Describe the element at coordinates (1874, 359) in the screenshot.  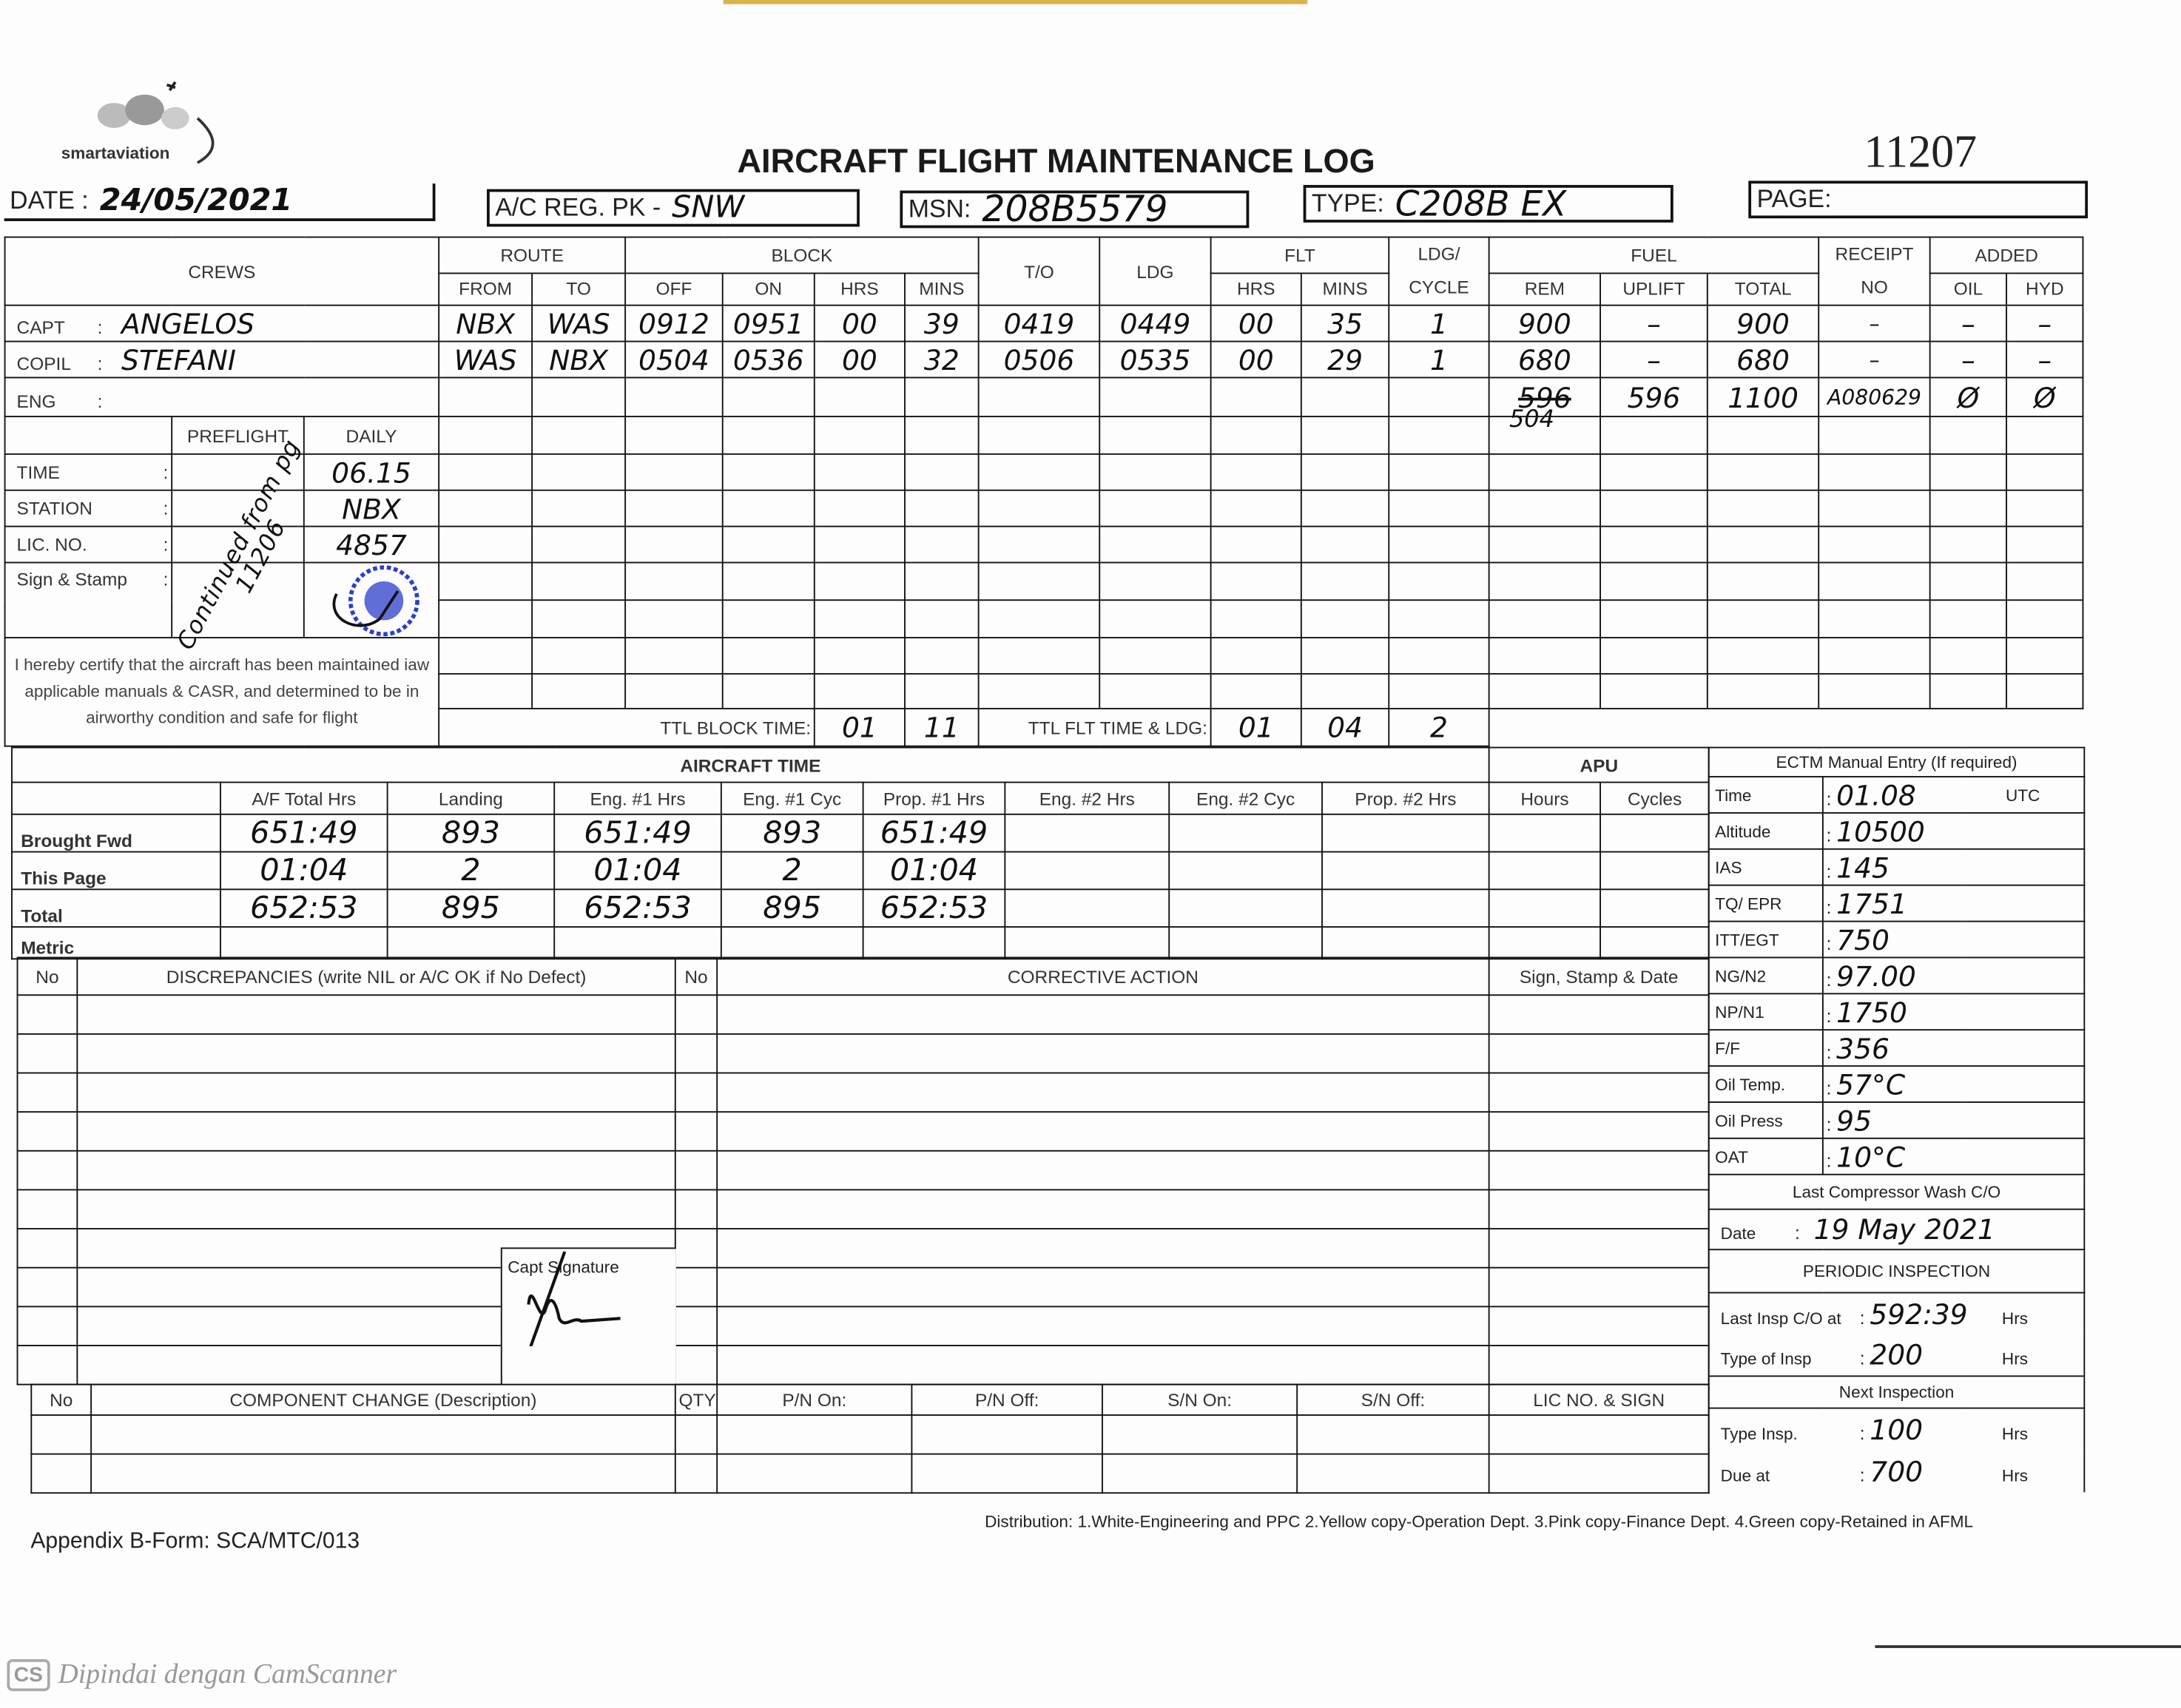
I see `leg-receipt: –` at that location.